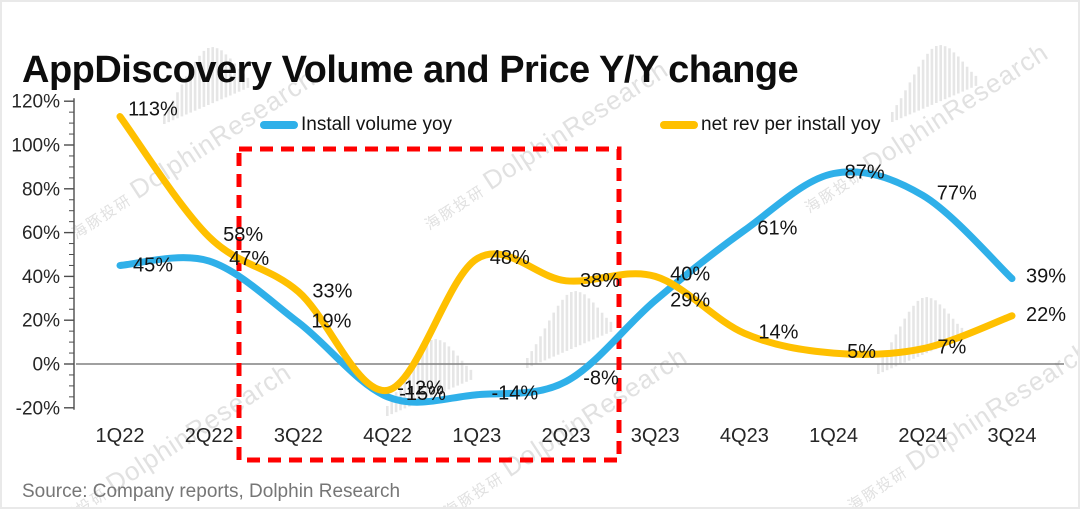  I want to click on x-tick-label: 4Q23, so click(744, 436).